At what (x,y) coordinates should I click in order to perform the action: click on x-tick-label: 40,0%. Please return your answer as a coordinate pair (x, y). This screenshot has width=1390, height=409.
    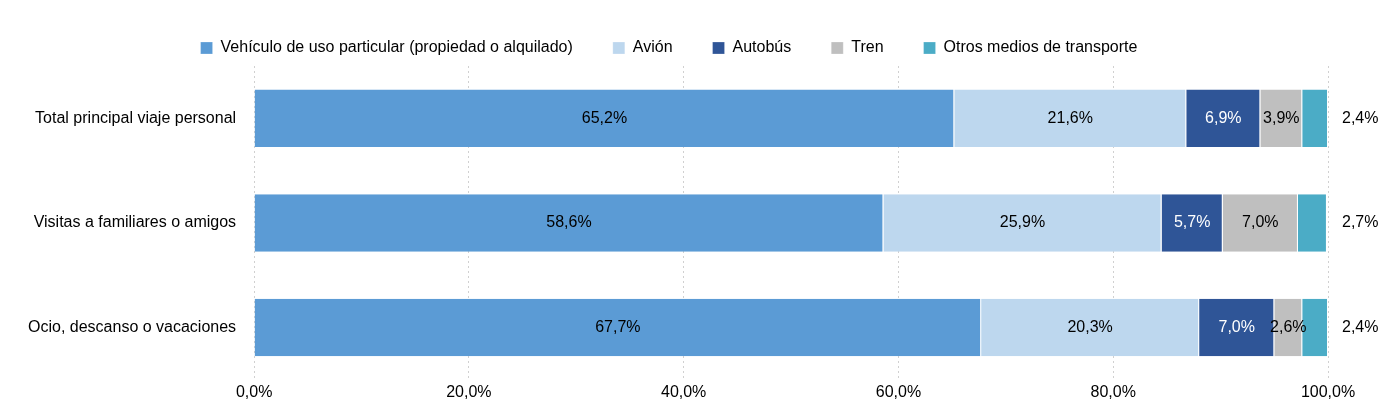
    Looking at the image, I should click on (683, 391).